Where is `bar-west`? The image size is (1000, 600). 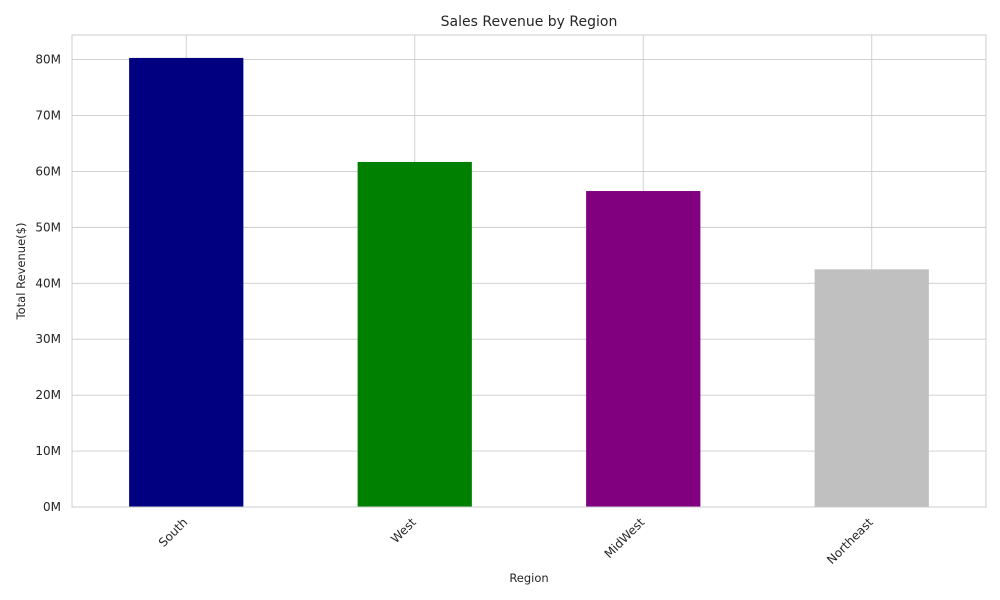
bar-west is located at coordinates (414, 334).